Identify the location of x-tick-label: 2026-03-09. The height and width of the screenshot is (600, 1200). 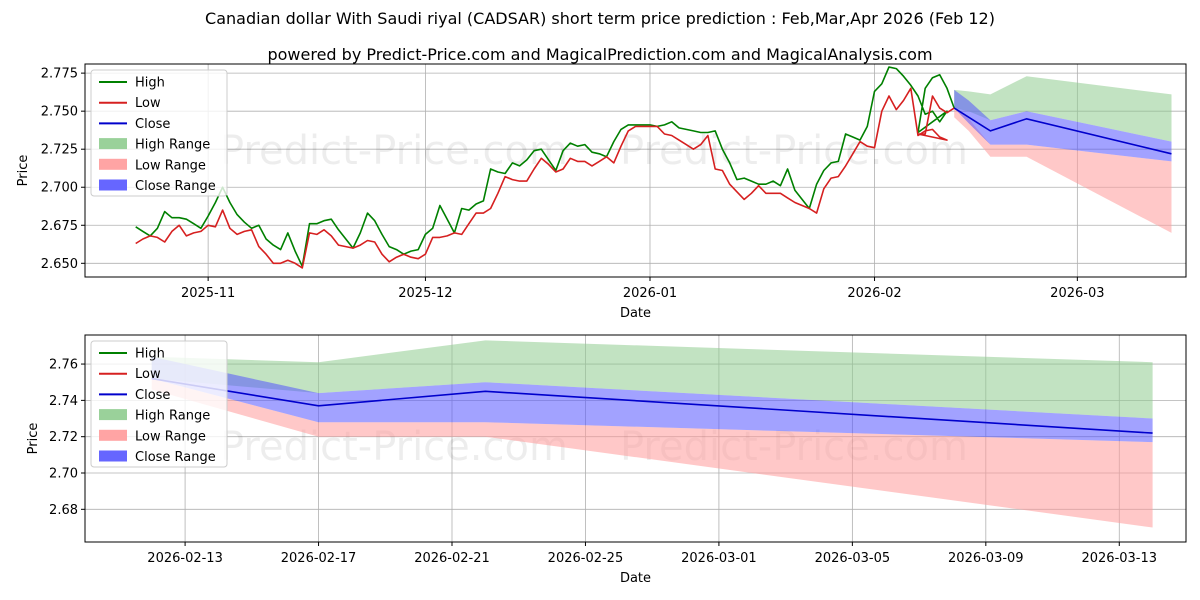
(986, 558).